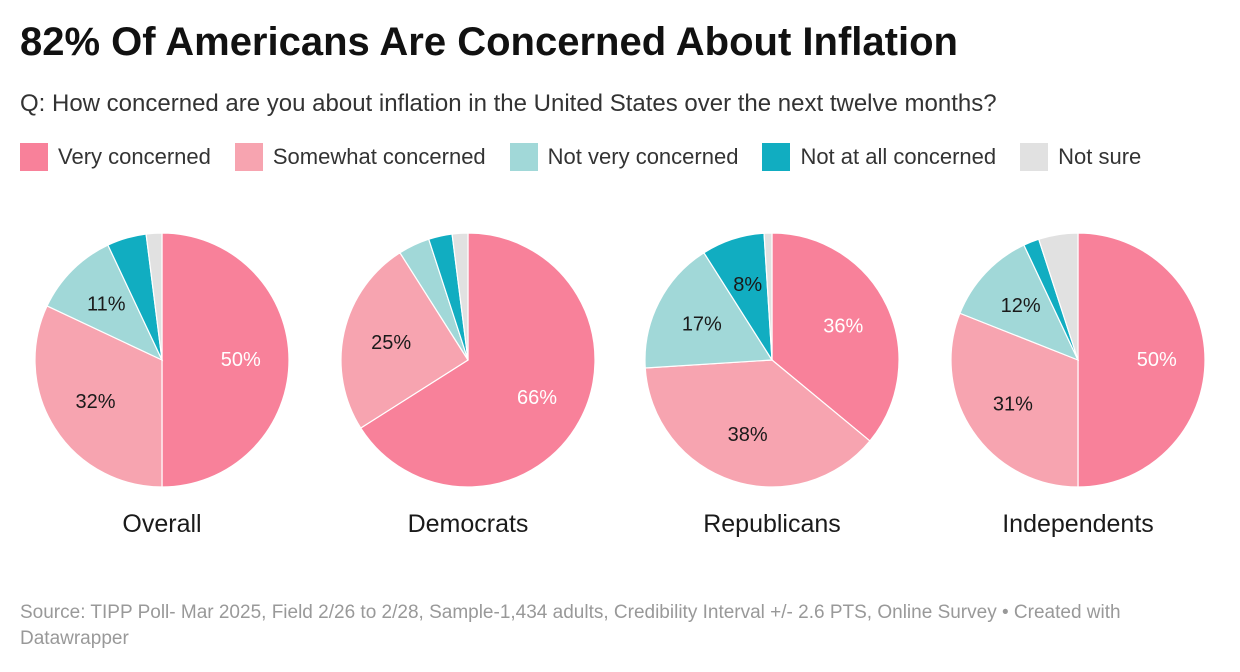  Describe the element at coordinates (96, 402) in the screenshot. I see `pie-data-label: 32%` at that location.